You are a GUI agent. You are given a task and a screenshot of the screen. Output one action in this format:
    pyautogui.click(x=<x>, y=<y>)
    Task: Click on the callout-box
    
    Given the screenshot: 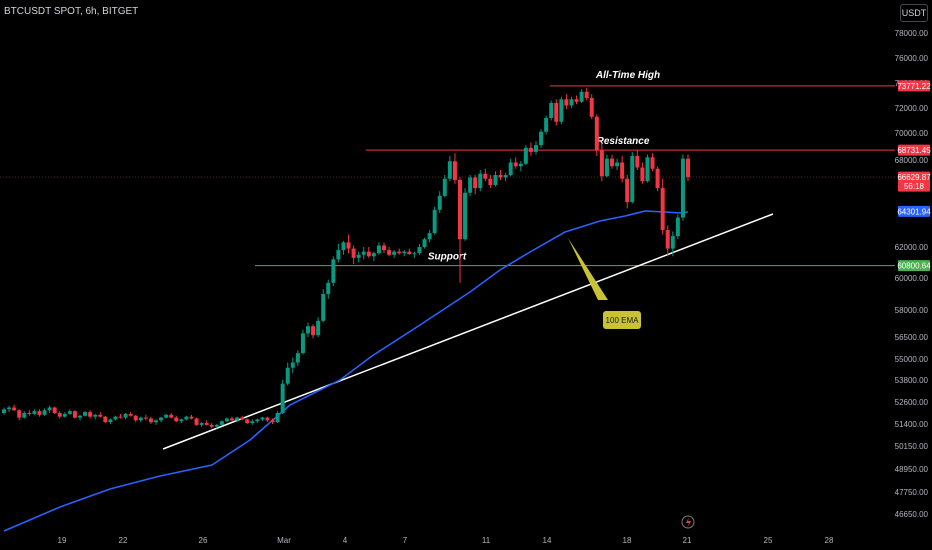 What is the action you would take?
    pyautogui.click(x=622, y=320)
    